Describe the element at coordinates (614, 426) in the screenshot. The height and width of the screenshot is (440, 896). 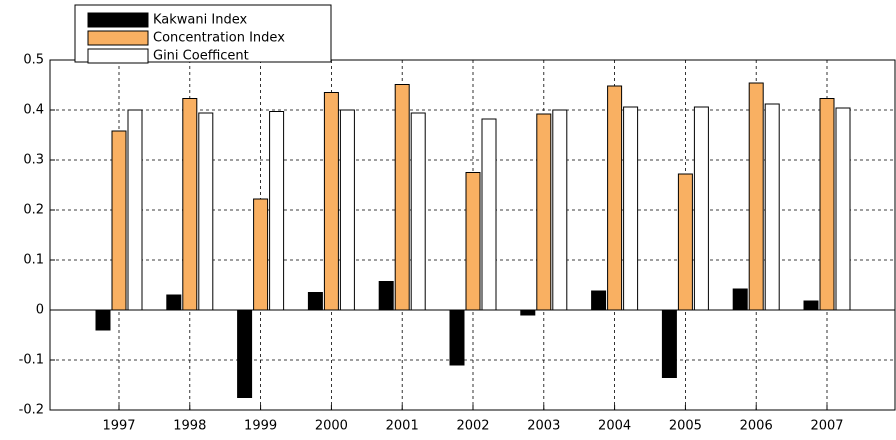
I see `x-tick-label: 2004` at that location.